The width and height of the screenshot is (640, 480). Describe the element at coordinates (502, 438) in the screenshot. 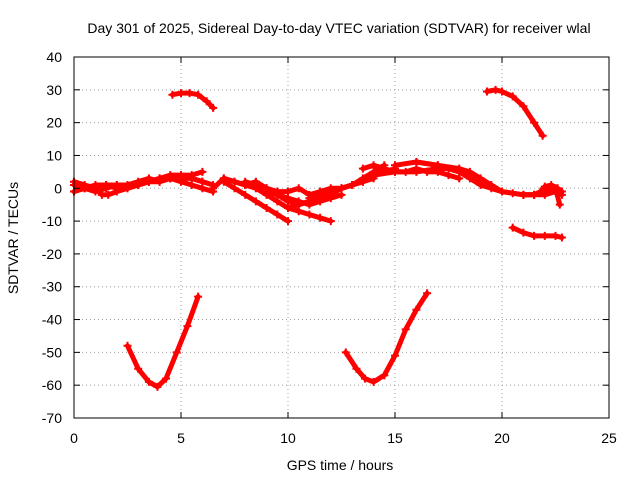

I see `x-tick-label: 20` at that location.